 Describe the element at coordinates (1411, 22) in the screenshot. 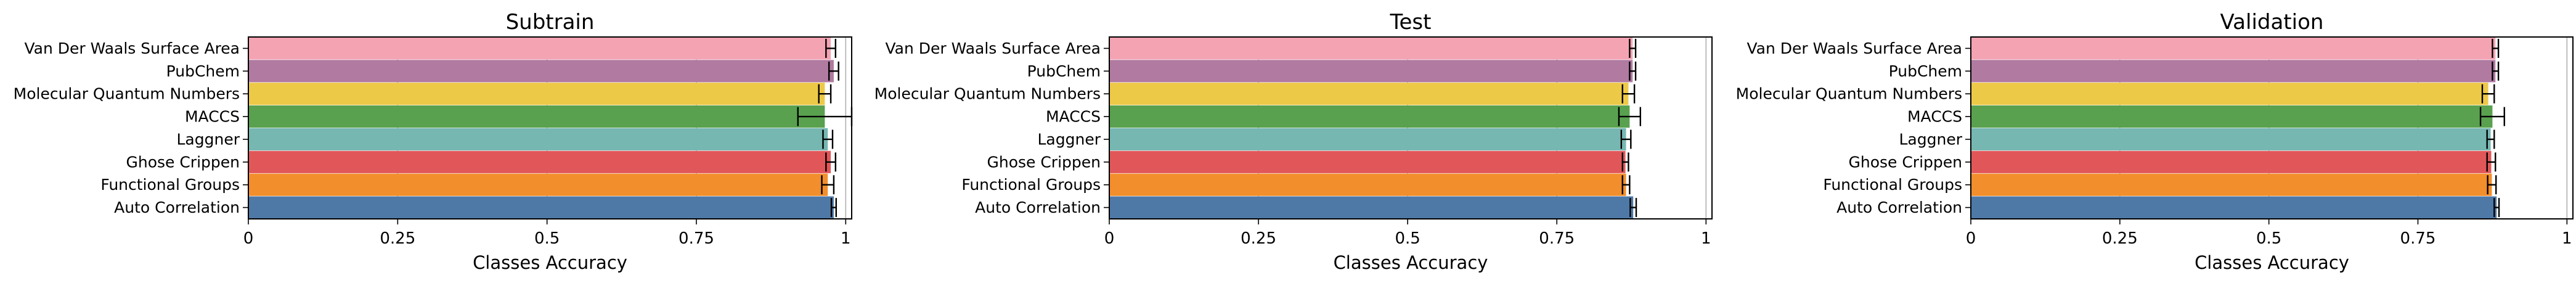

I see `chart-title: Test` at that location.